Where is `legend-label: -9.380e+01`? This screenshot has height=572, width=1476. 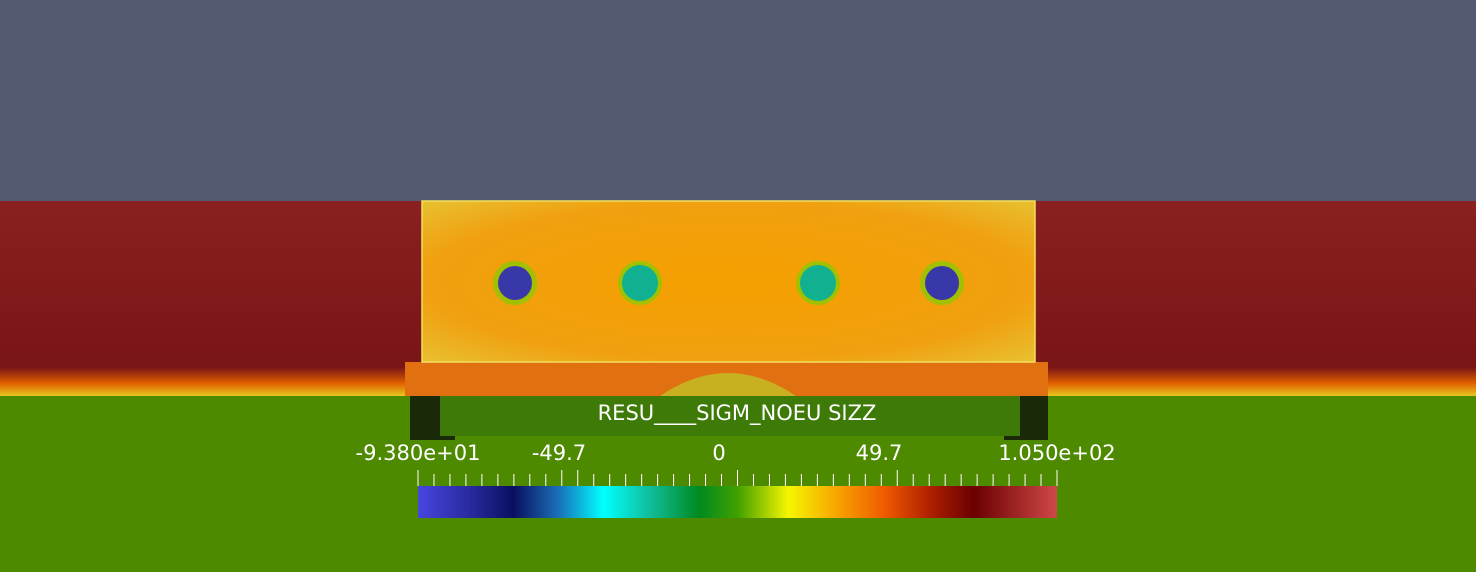
legend-label: -9.380e+01 is located at coordinates (418, 453).